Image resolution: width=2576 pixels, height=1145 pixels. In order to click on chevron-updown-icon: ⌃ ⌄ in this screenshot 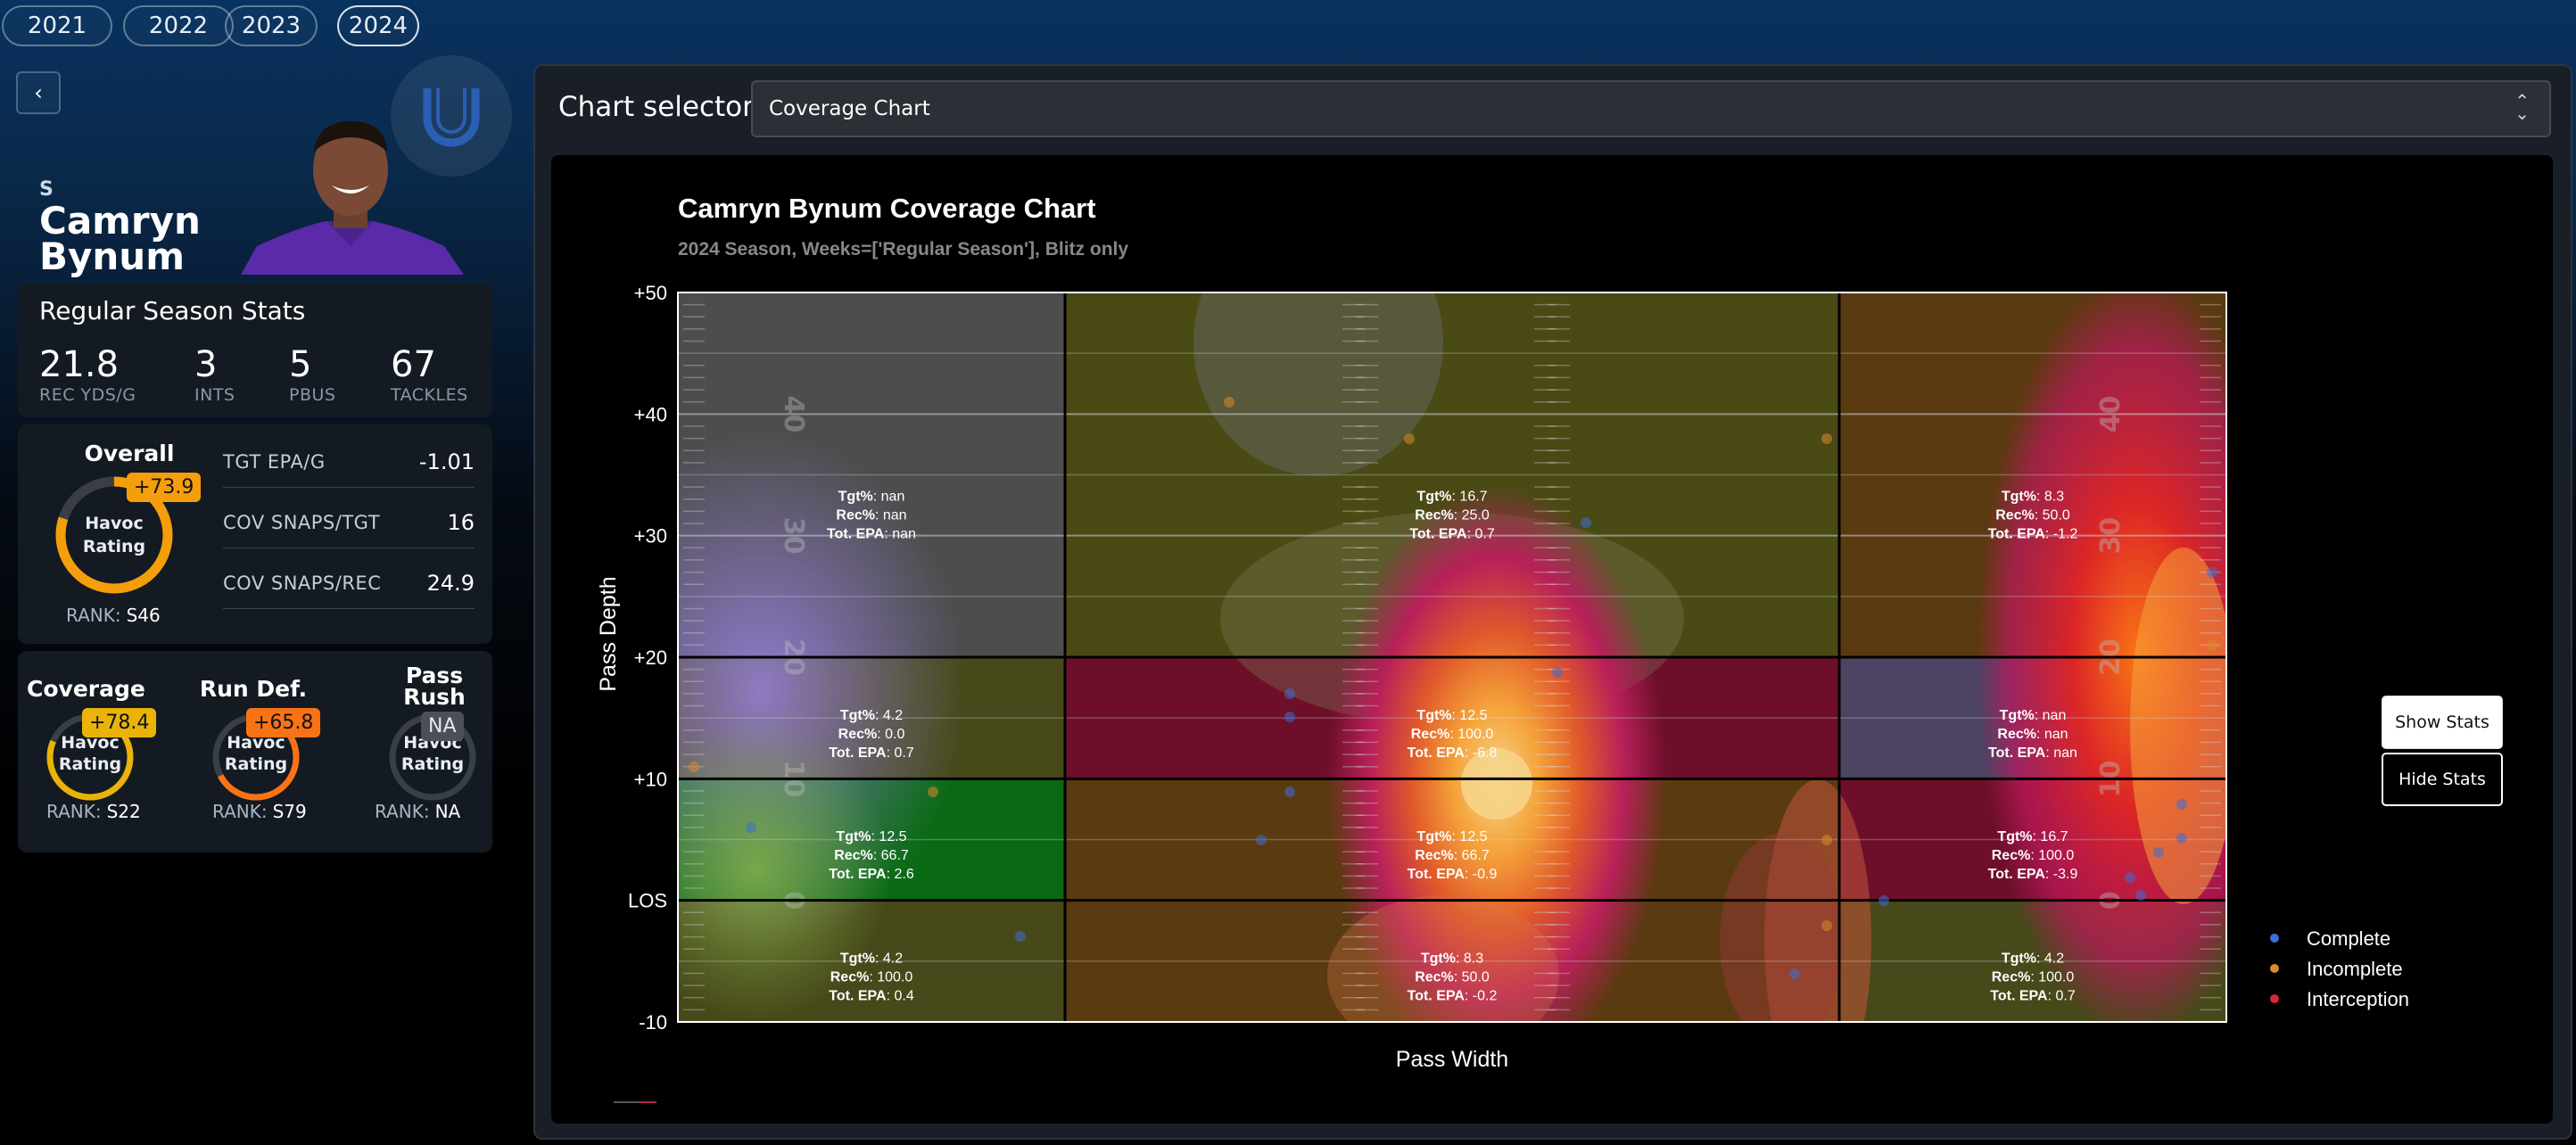, I will do `click(2522, 107)`.